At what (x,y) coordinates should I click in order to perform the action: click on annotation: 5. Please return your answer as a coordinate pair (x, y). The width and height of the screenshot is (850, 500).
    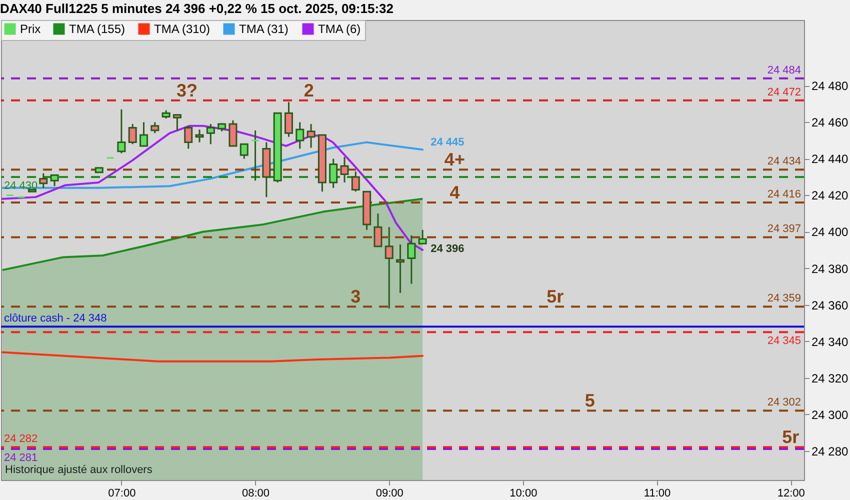
    Looking at the image, I should click on (589, 400).